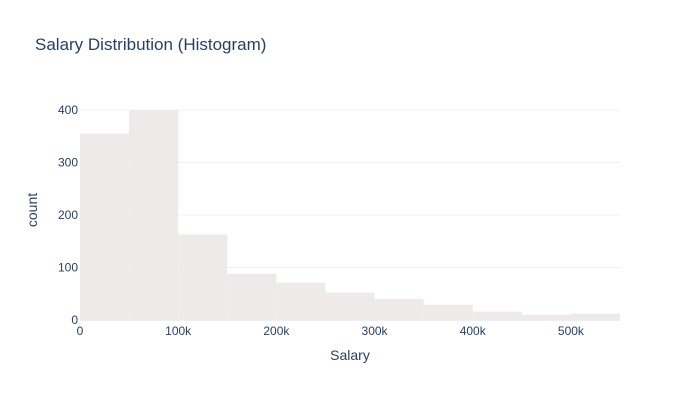 The image size is (700, 400). What do you see at coordinates (68, 110) in the screenshot?
I see `y-tick-label: 400` at bounding box center [68, 110].